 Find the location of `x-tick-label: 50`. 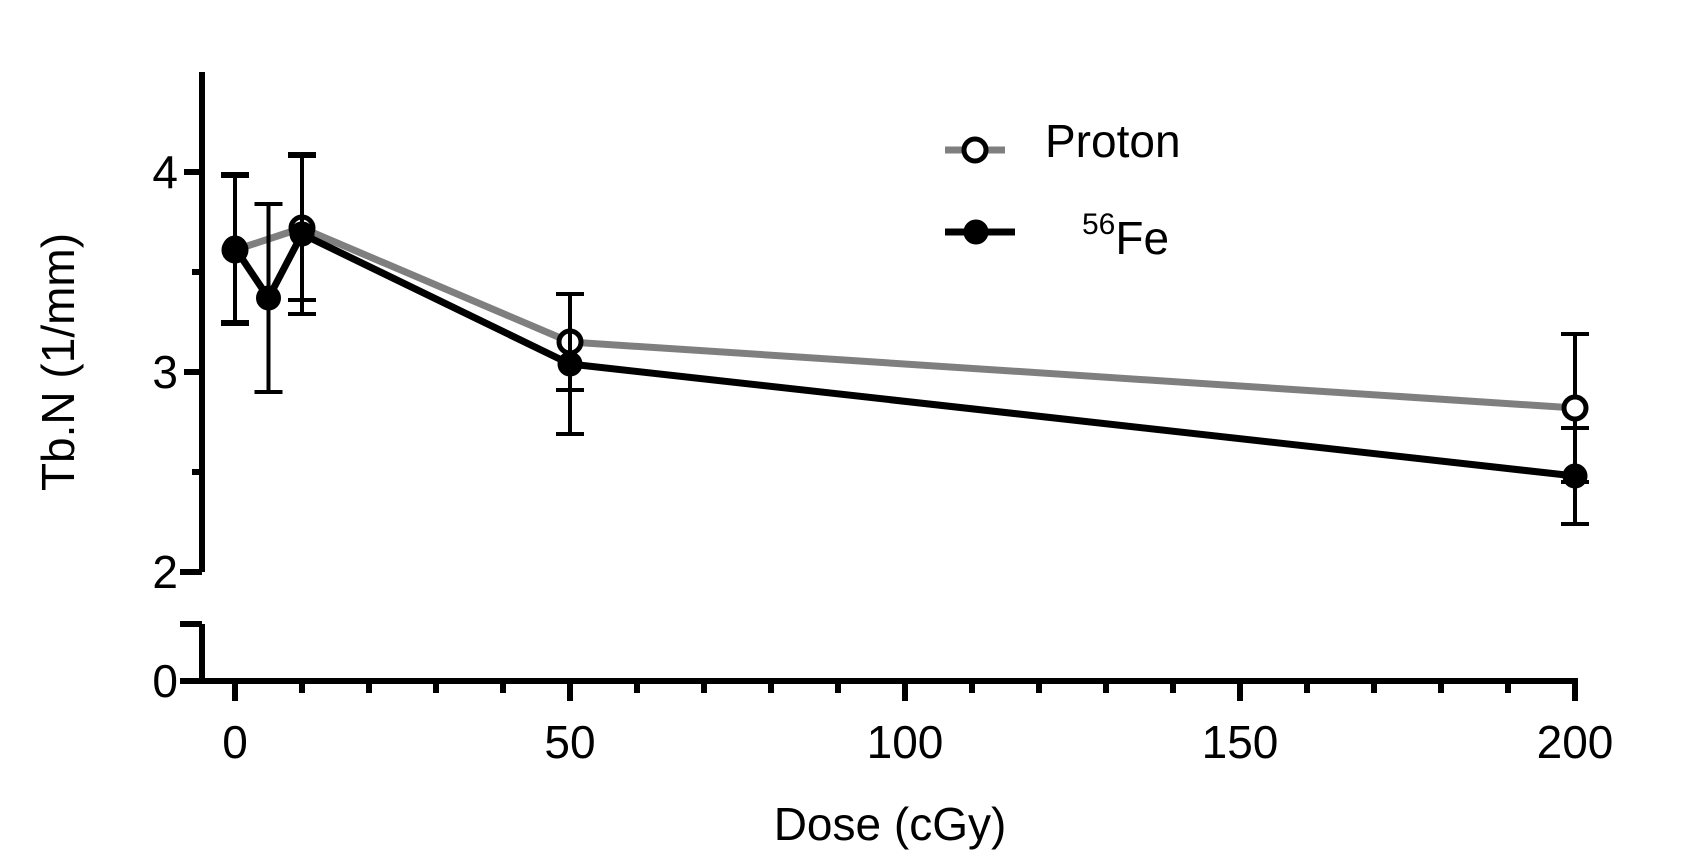

x-tick-label: 50 is located at coordinates (569, 742).